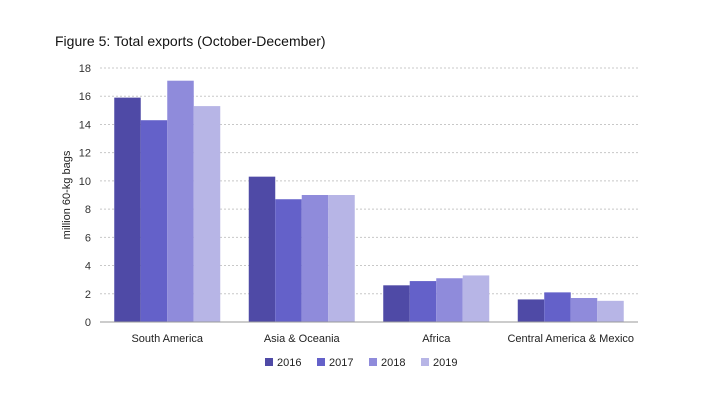  What do you see at coordinates (393, 363) in the screenshot?
I see `legend-label-2018: 2018` at bounding box center [393, 363].